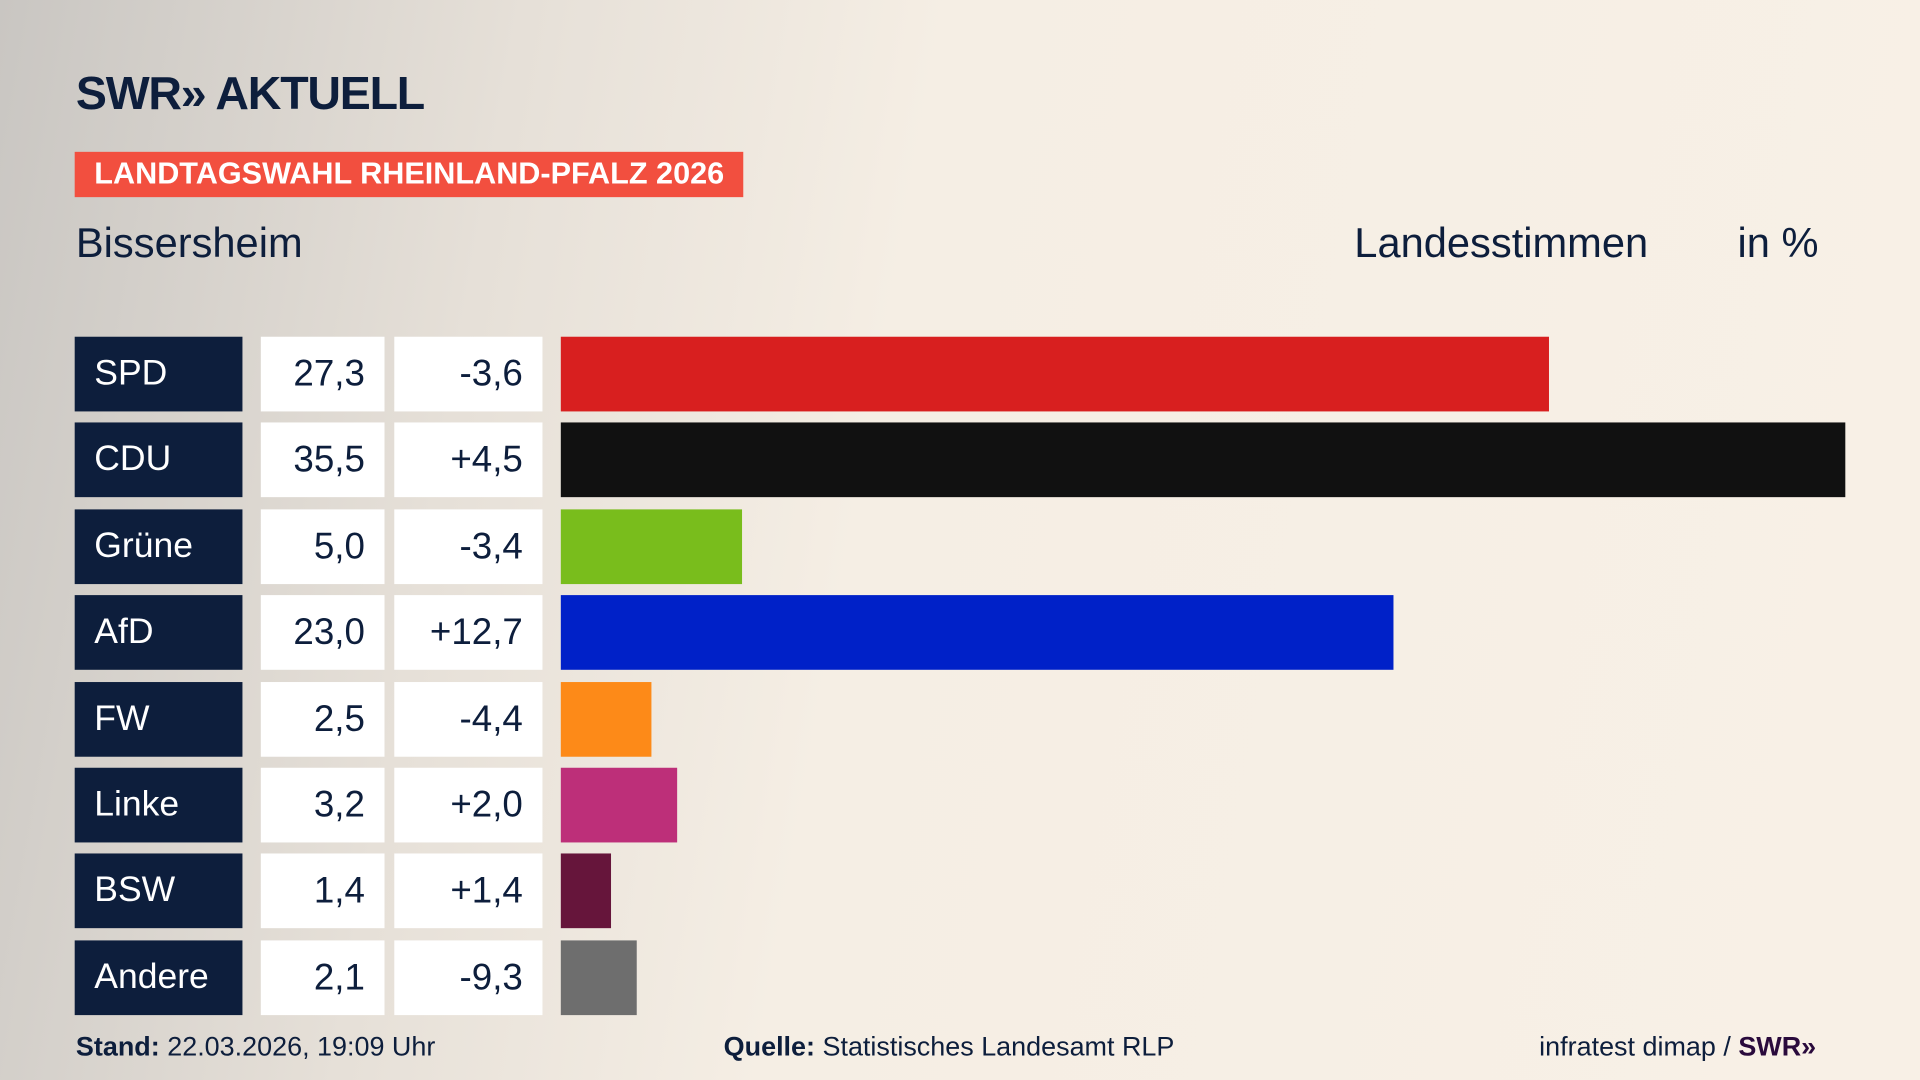 The image size is (1920, 1080). Describe the element at coordinates (158, 633) in the screenshot. I see `party-label: AfD` at that location.